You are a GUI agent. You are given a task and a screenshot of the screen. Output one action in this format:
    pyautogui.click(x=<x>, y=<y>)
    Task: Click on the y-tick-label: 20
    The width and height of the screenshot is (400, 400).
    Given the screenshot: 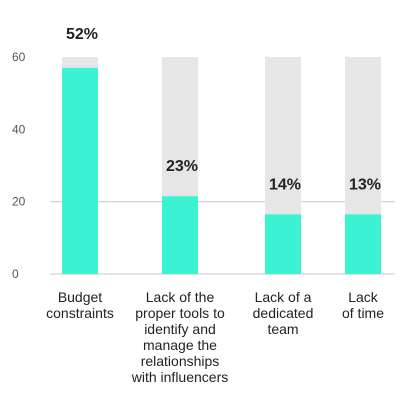 What is the action you would take?
    pyautogui.click(x=19, y=202)
    